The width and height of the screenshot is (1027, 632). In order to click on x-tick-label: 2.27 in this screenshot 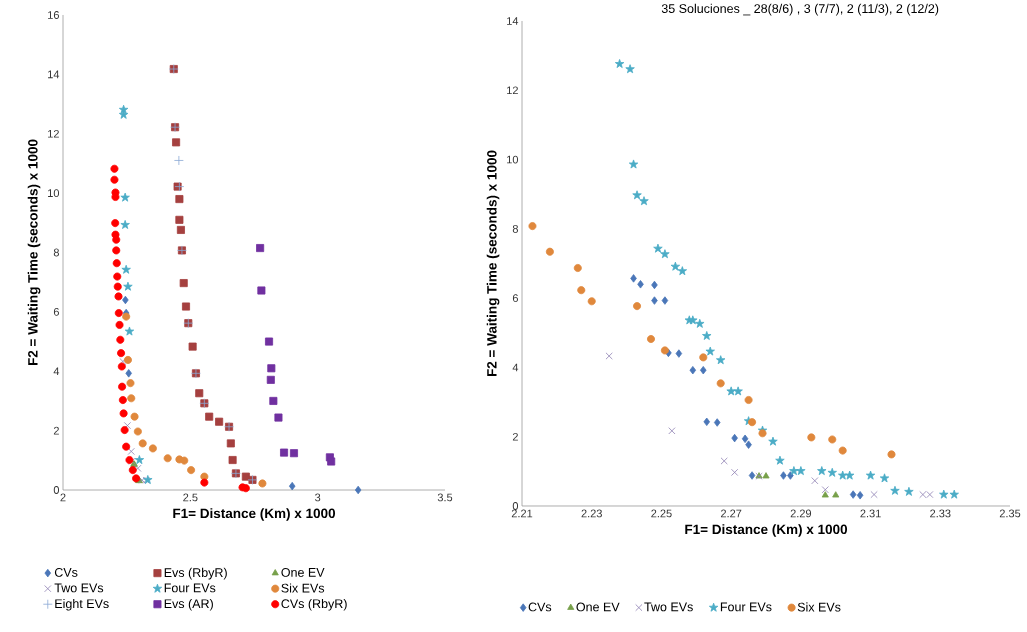, I will do `click(731, 513)`.